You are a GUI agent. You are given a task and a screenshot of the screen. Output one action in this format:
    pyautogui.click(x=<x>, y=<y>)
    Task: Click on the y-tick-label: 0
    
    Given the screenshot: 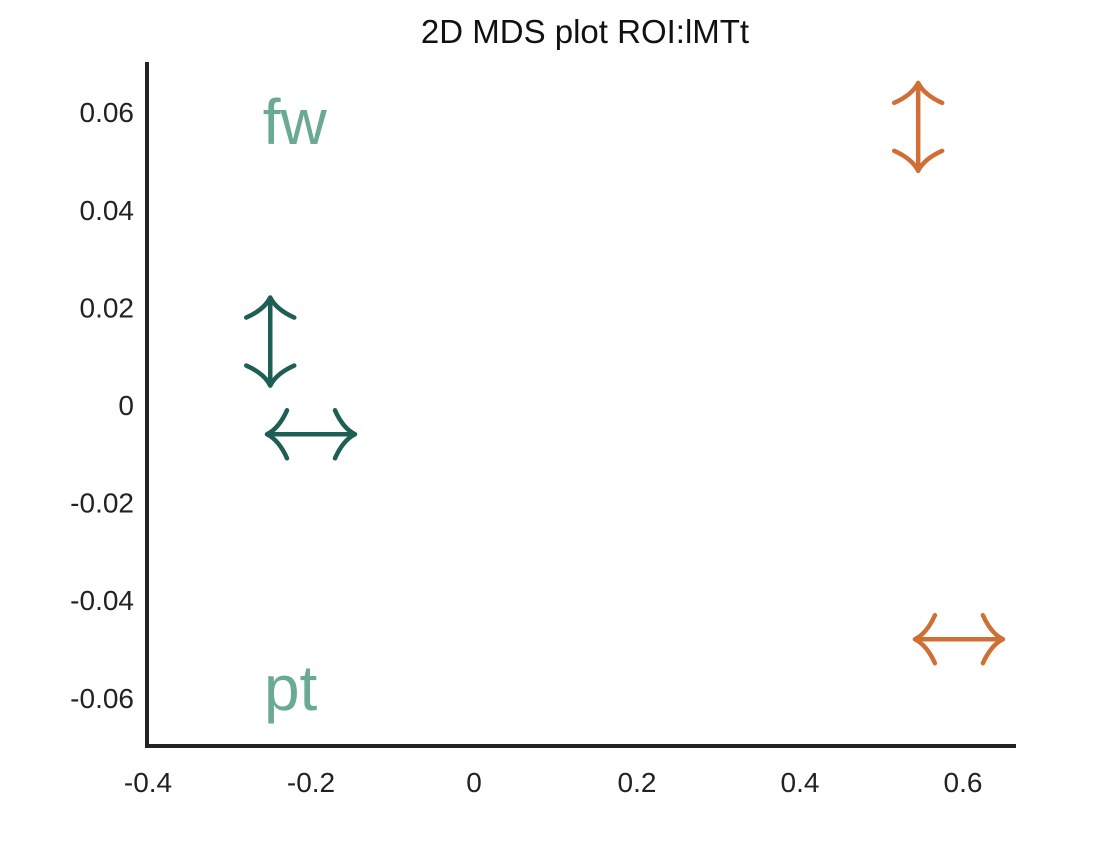 What is the action you would take?
    pyautogui.click(x=126, y=405)
    